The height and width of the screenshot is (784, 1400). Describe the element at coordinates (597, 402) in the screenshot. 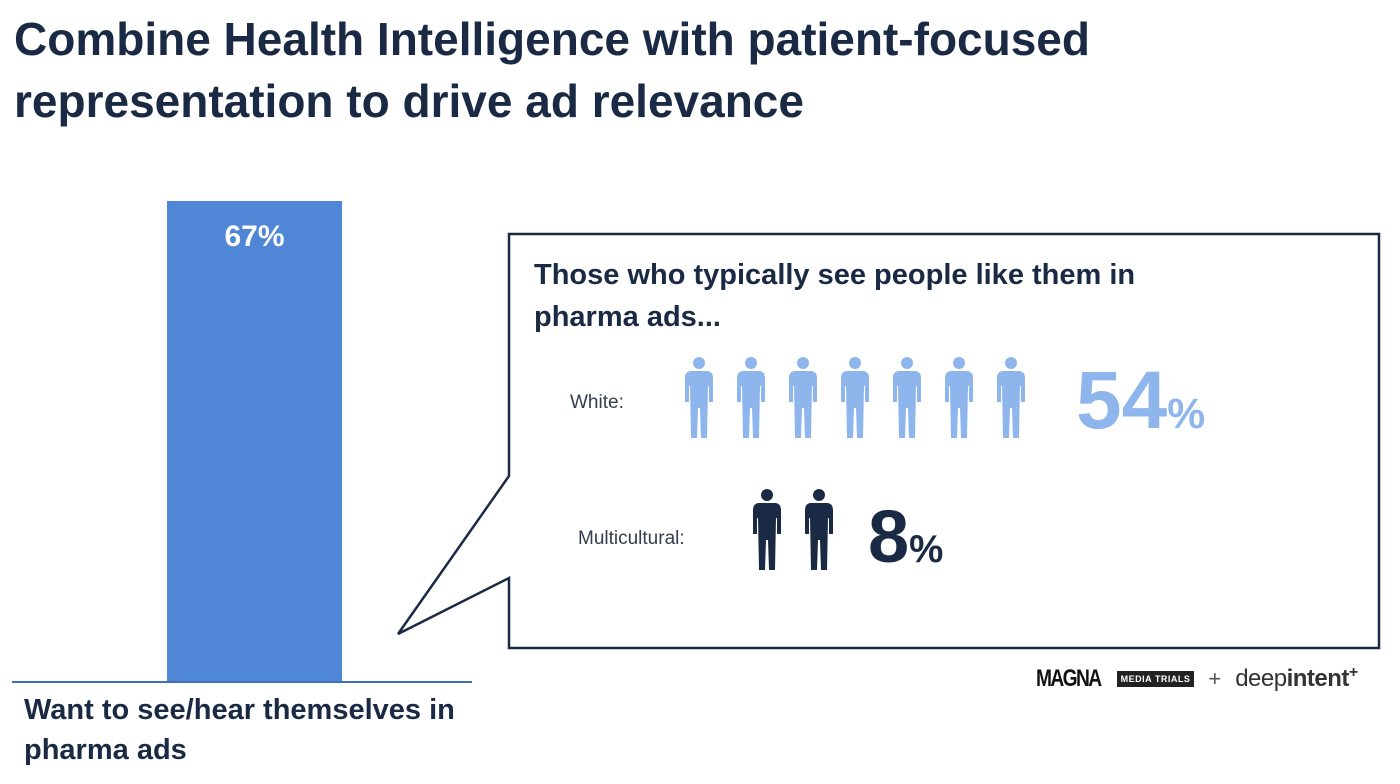

I see `white-row-label: White:` at that location.